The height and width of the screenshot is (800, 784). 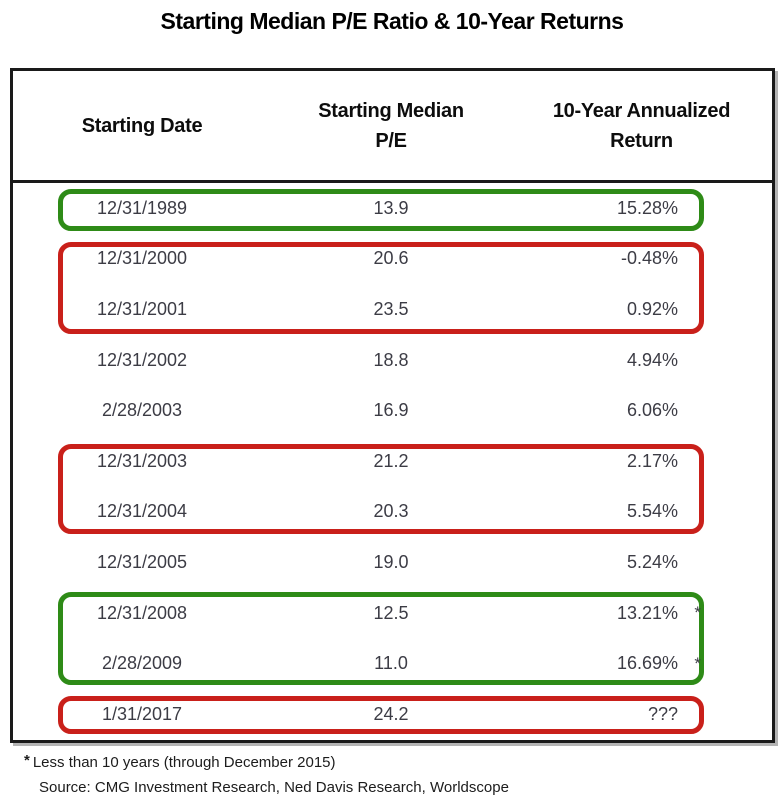 I want to click on cell-return: 4.94%, so click(x=641, y=360).